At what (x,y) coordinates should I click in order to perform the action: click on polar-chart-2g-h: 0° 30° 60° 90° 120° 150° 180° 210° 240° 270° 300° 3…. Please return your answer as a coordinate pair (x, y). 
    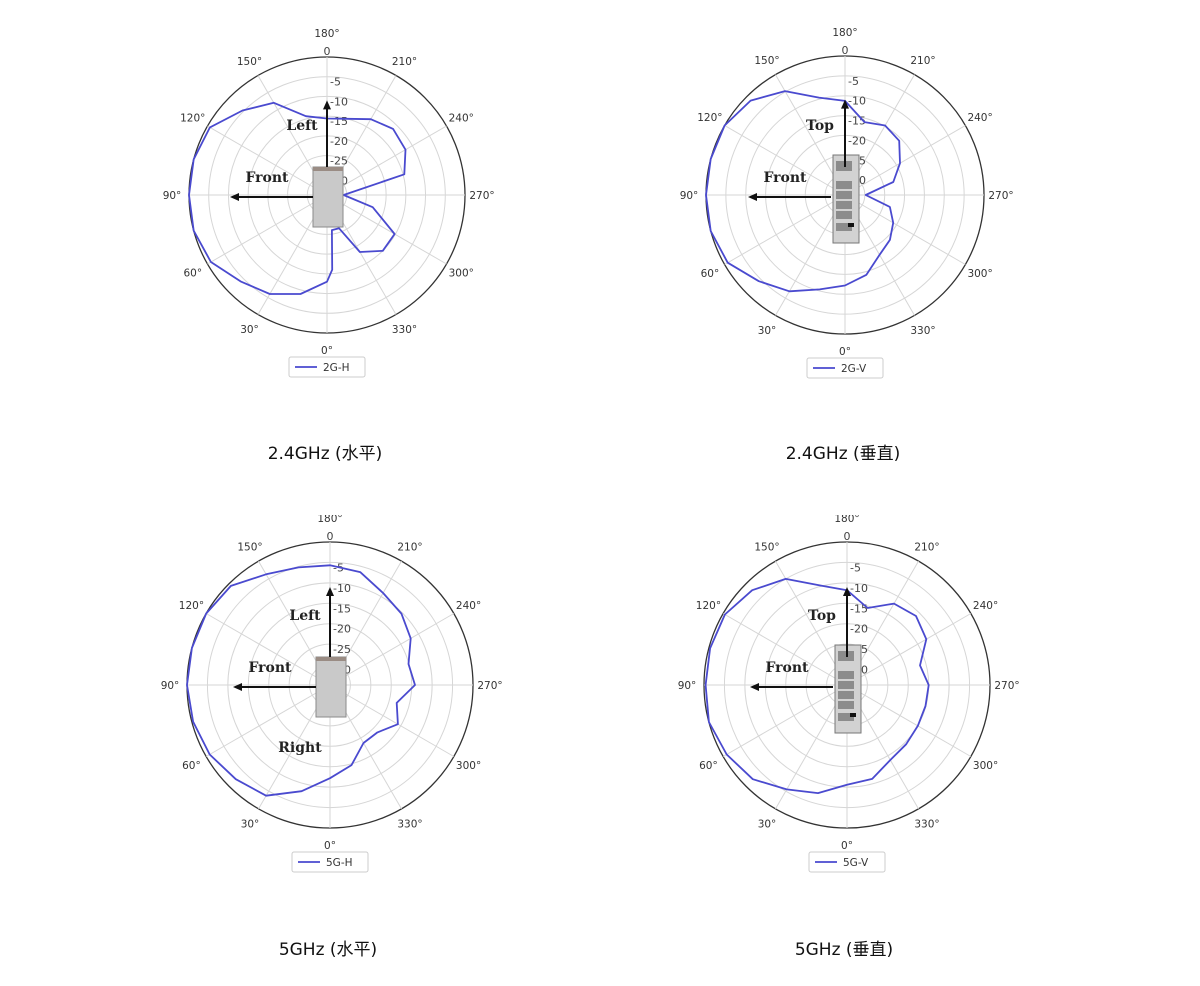
    Looking at the image, I should click on (327, 210).